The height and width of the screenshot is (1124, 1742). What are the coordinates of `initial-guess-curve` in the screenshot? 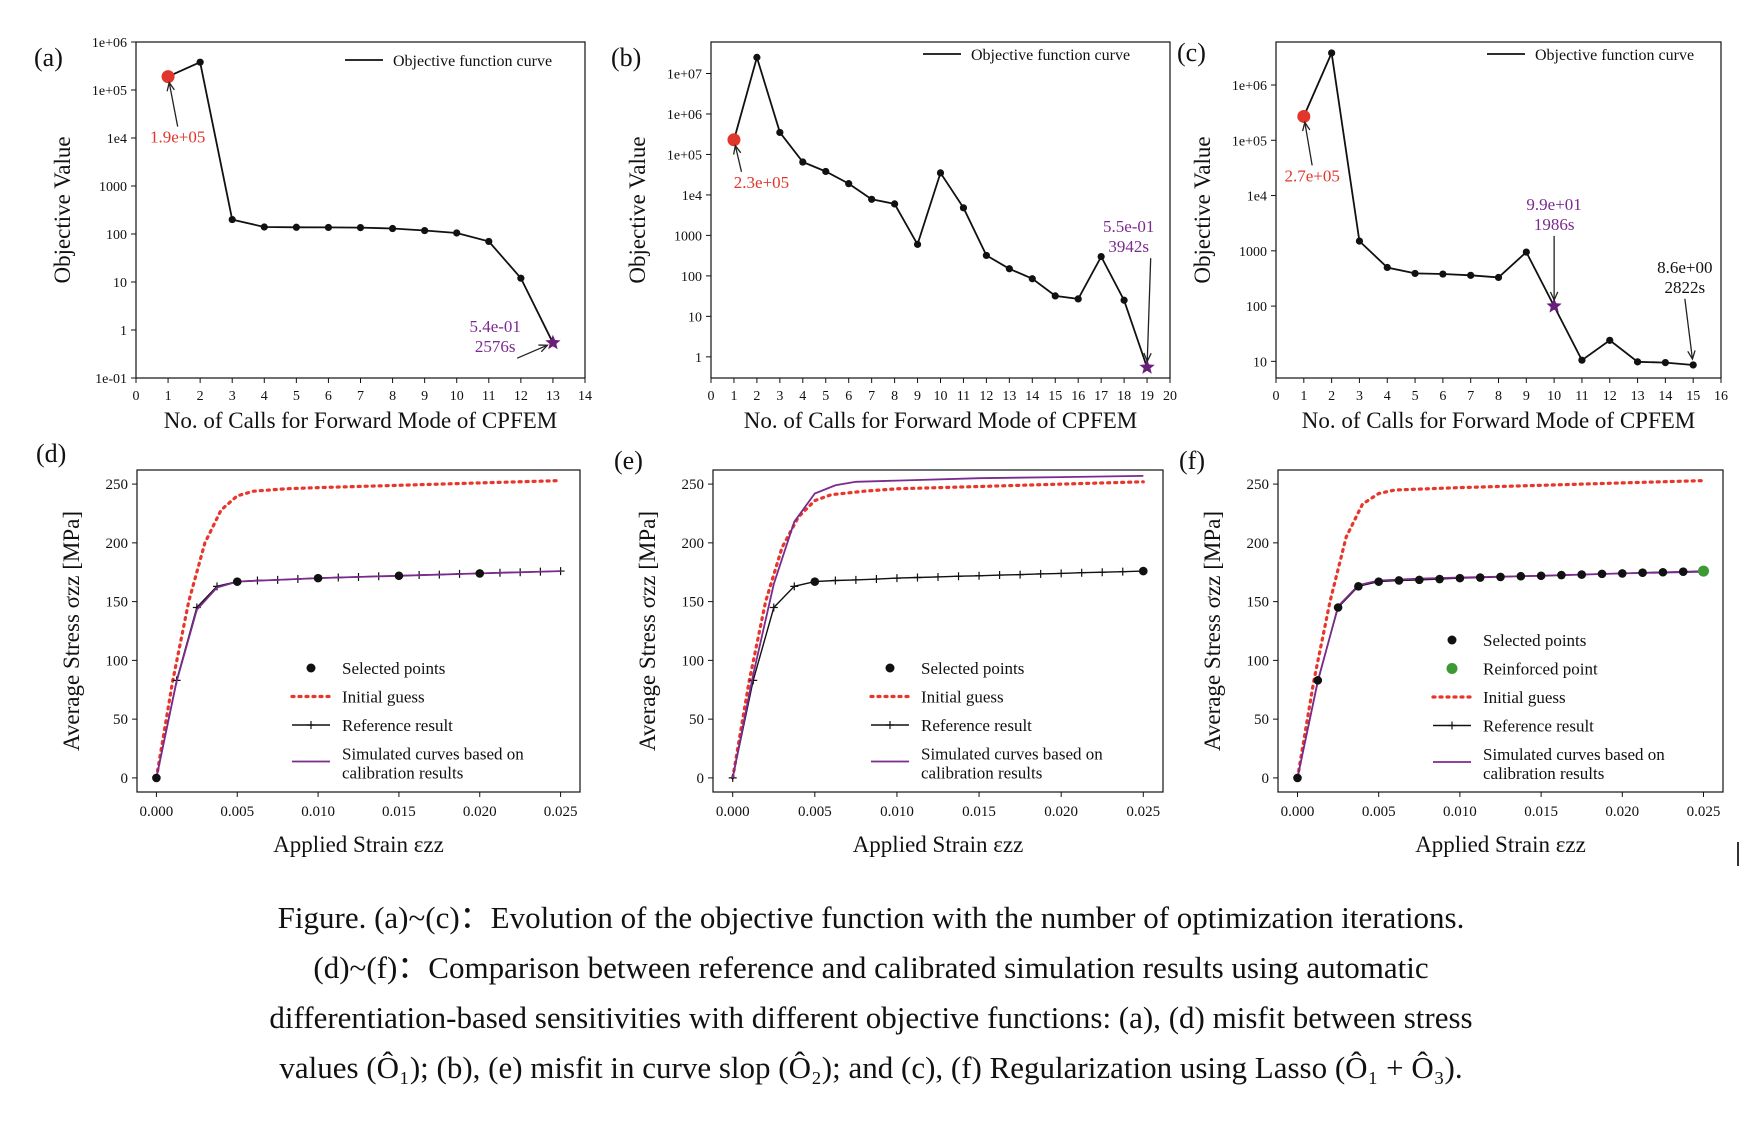 It's located at (358, 629).